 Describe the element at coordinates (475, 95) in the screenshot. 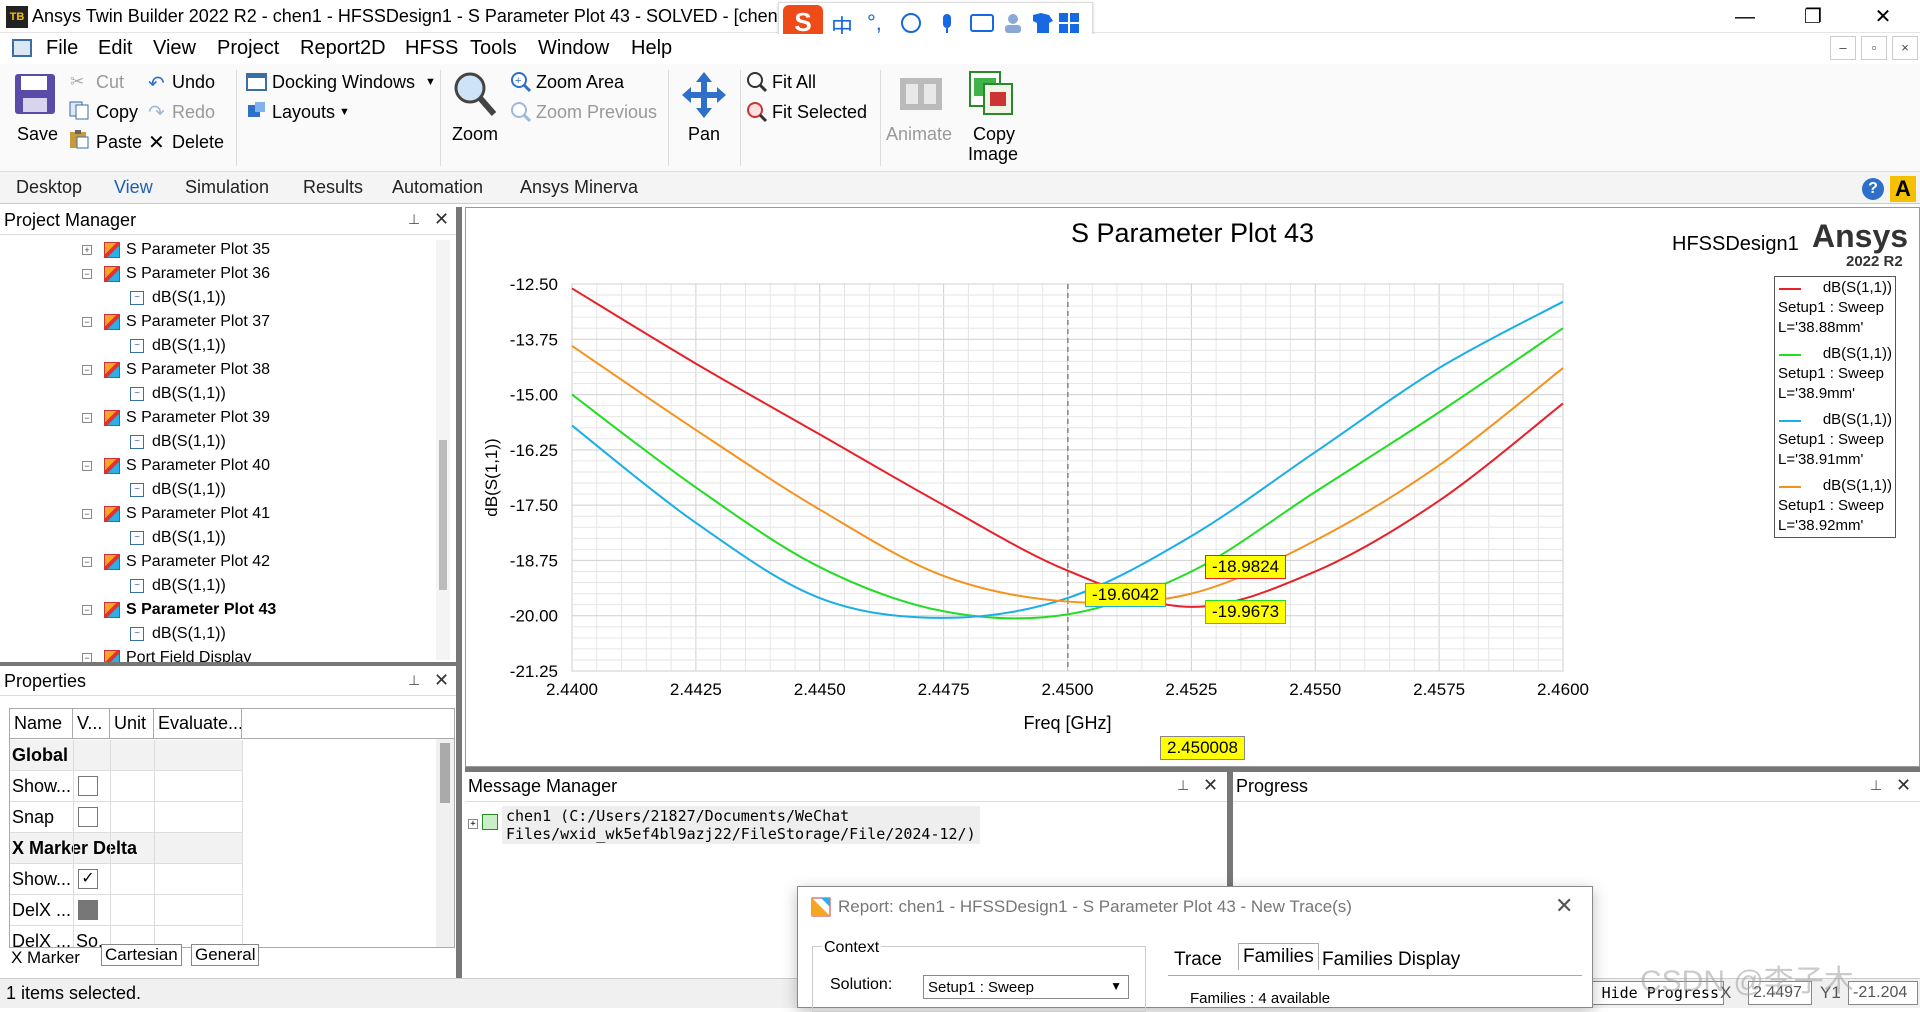

I see `zoom-icon` at that location.